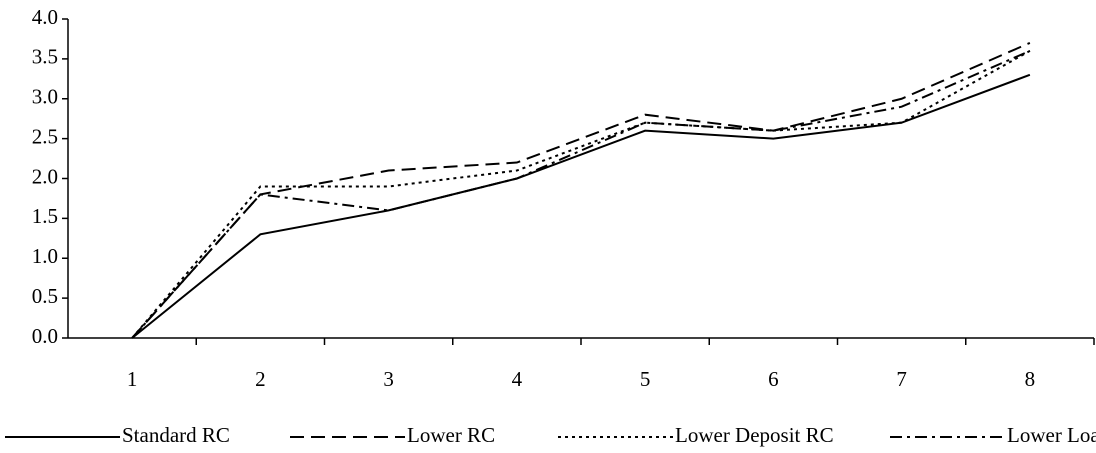 This screenshot has height=453, width=1096. What do you see at coordinates (45, 296) in the screenshot?
I see `y-tick-label: 0.5` at bounding box center [45, 296].